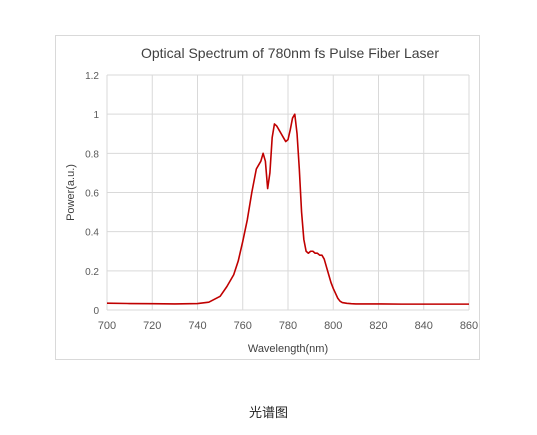 This screenshot has width=537, height=435. What do you see at coordinates (152, 326) in the screenshot?
I see `x-tick-label: 720` at bounding box center [152, 326].